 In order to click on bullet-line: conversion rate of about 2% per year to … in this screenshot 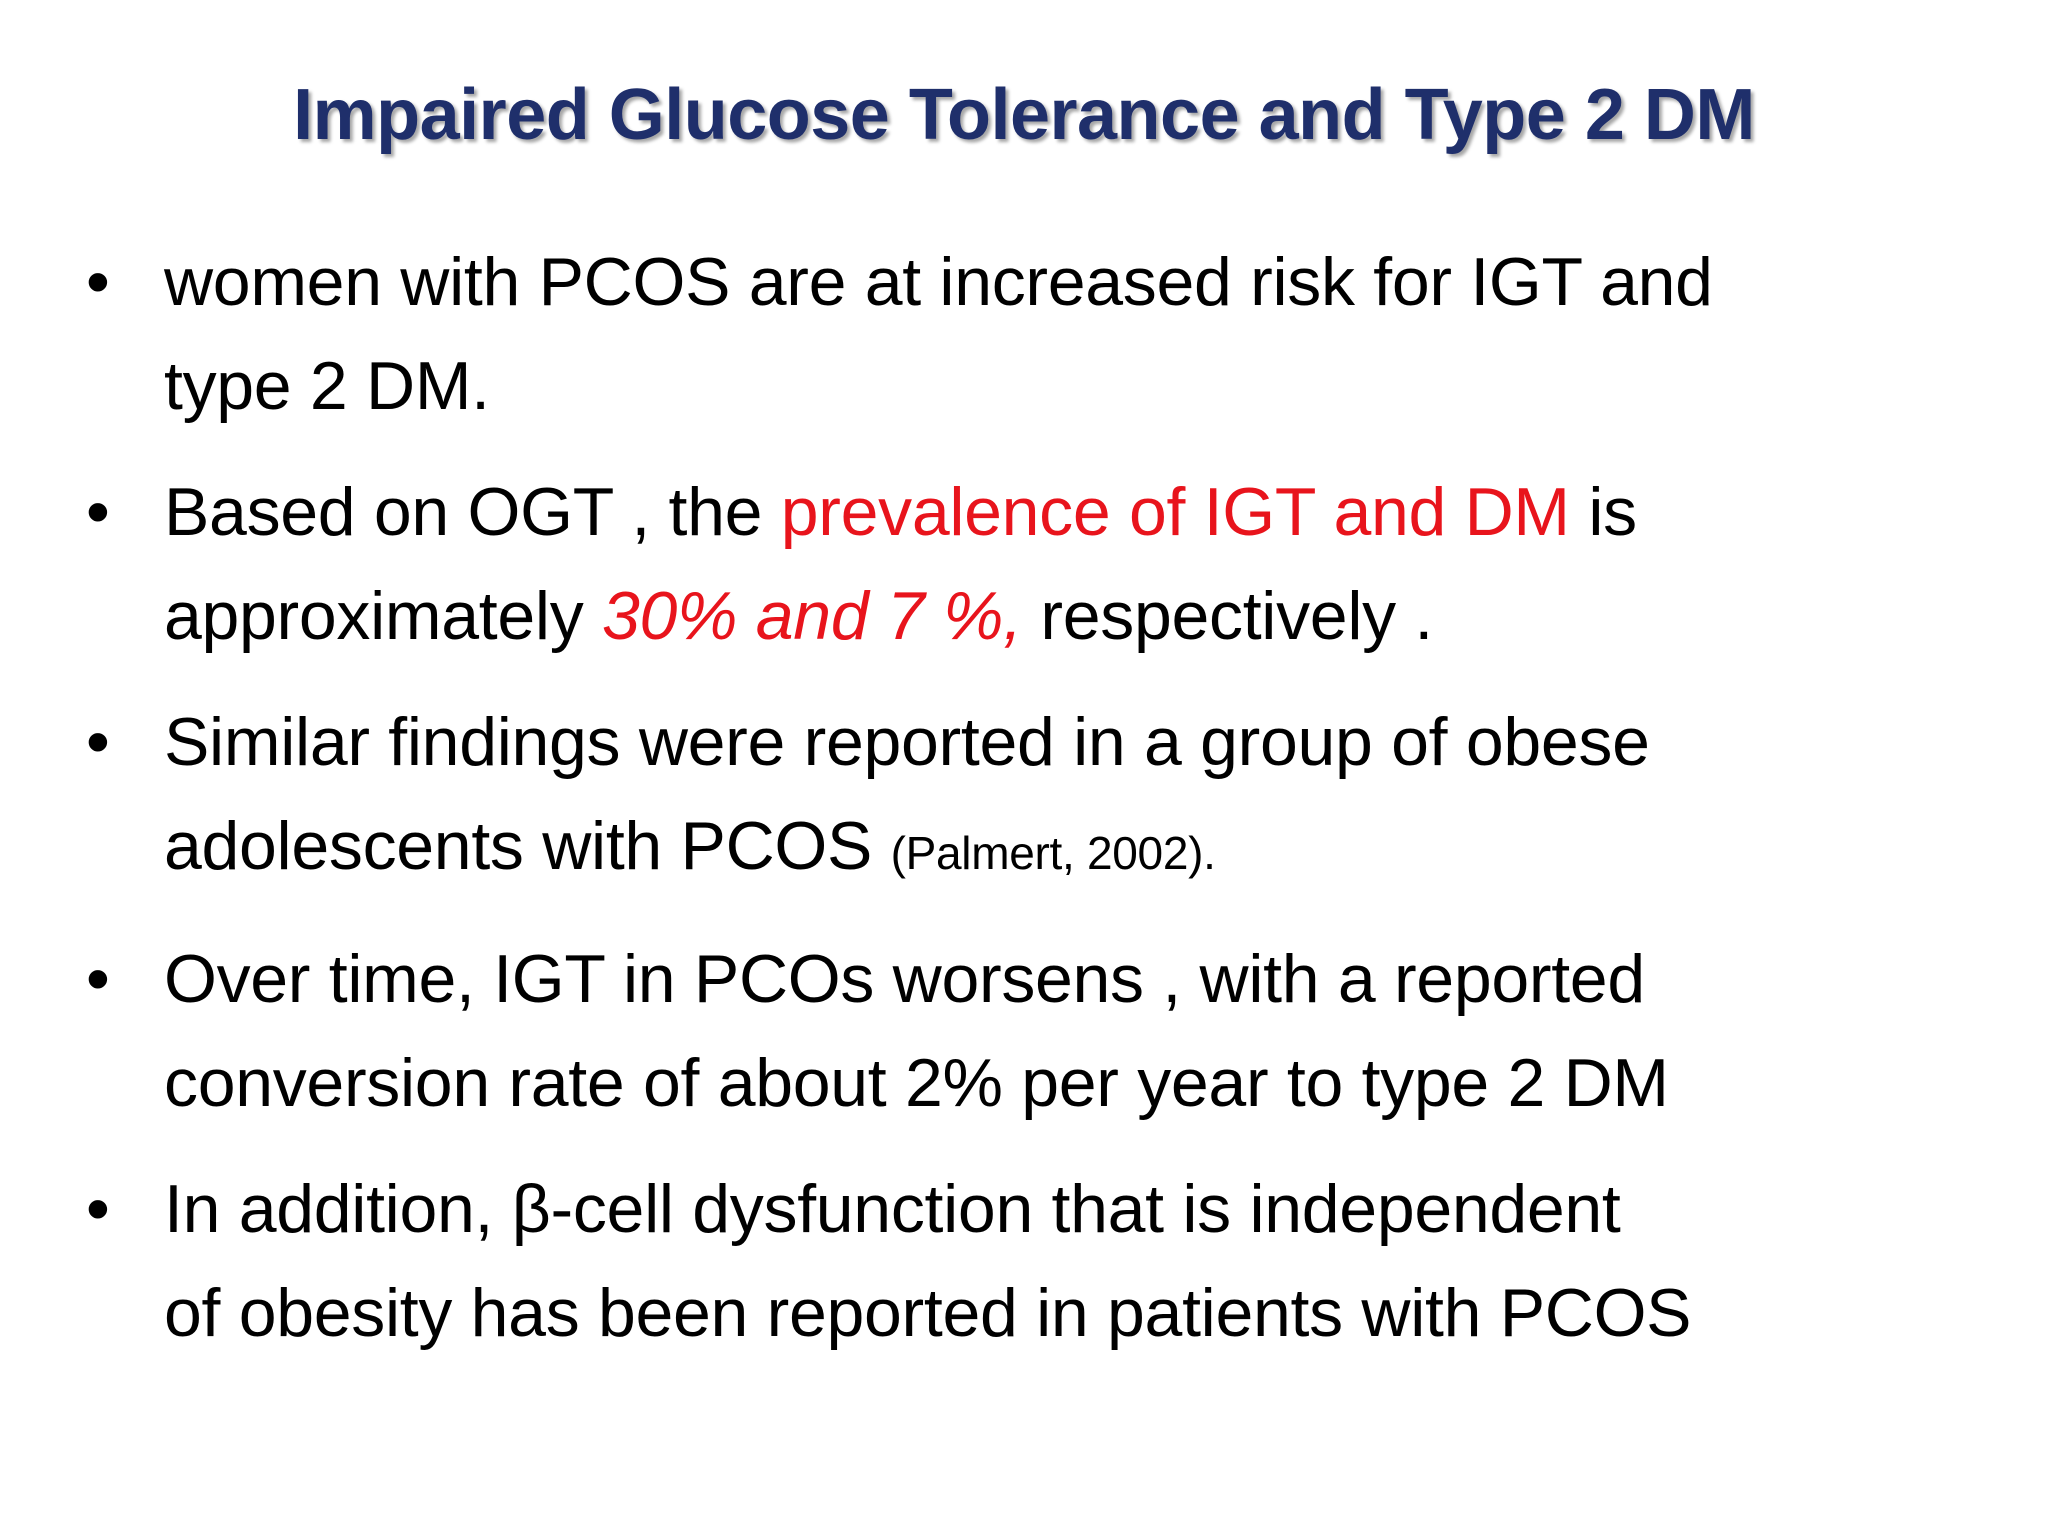, I will do `click(916, 1083)`.